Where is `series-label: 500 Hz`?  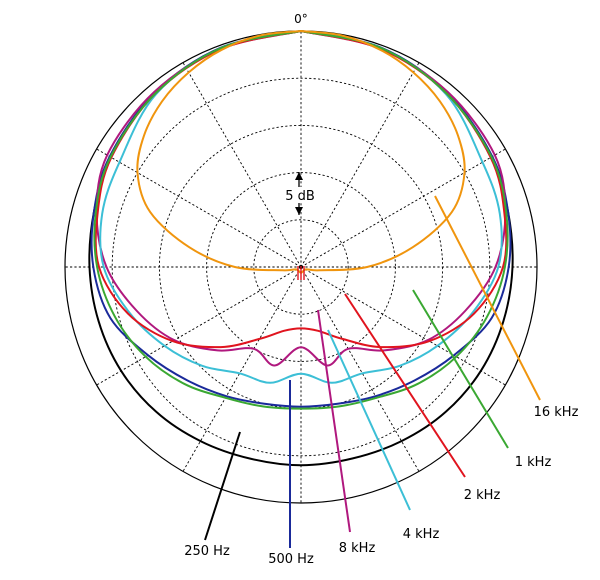 series-label: 500 Hz is located at coordinates (291, 559).